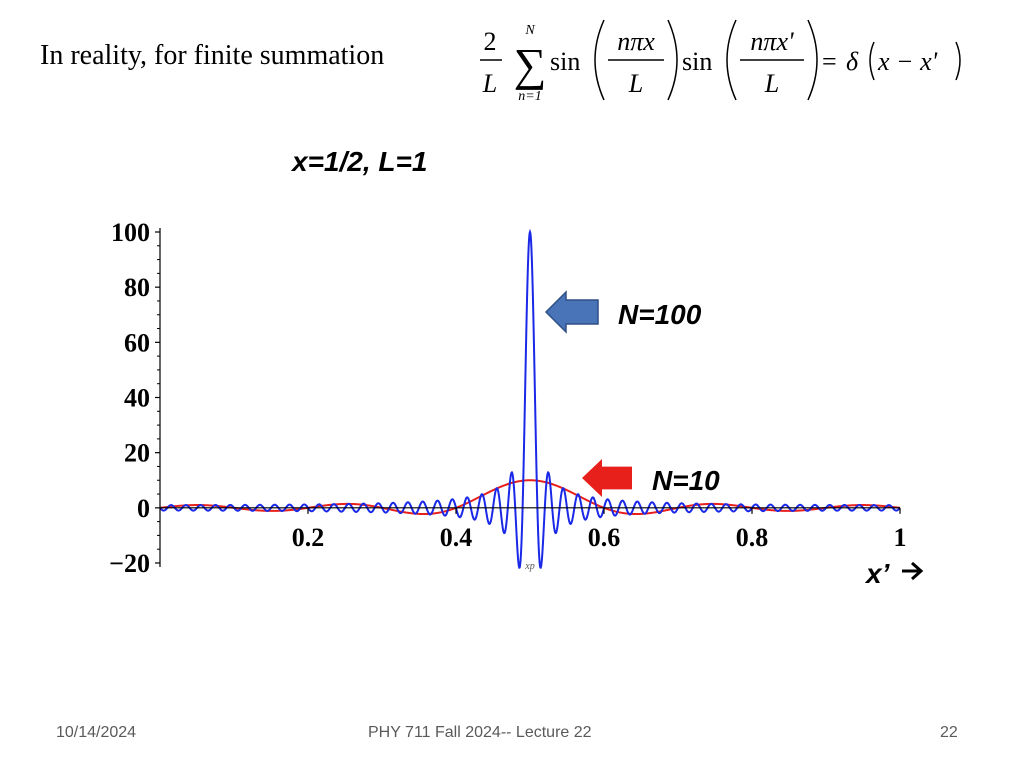 The height and width of the screenshot is (768, 1024). Describe the element at coordinates (660, 314) in the screenshot. I see `annotation-label-n-100: N=100` at that location.